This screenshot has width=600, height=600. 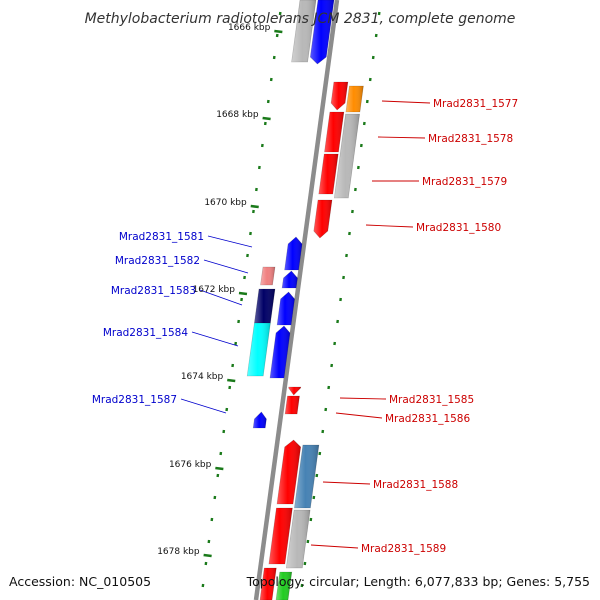 What do you see at coordinates (249, 28) in the screenshot?
I see `kbp-label: 1666 kbp` at bounding box center [249, 28].